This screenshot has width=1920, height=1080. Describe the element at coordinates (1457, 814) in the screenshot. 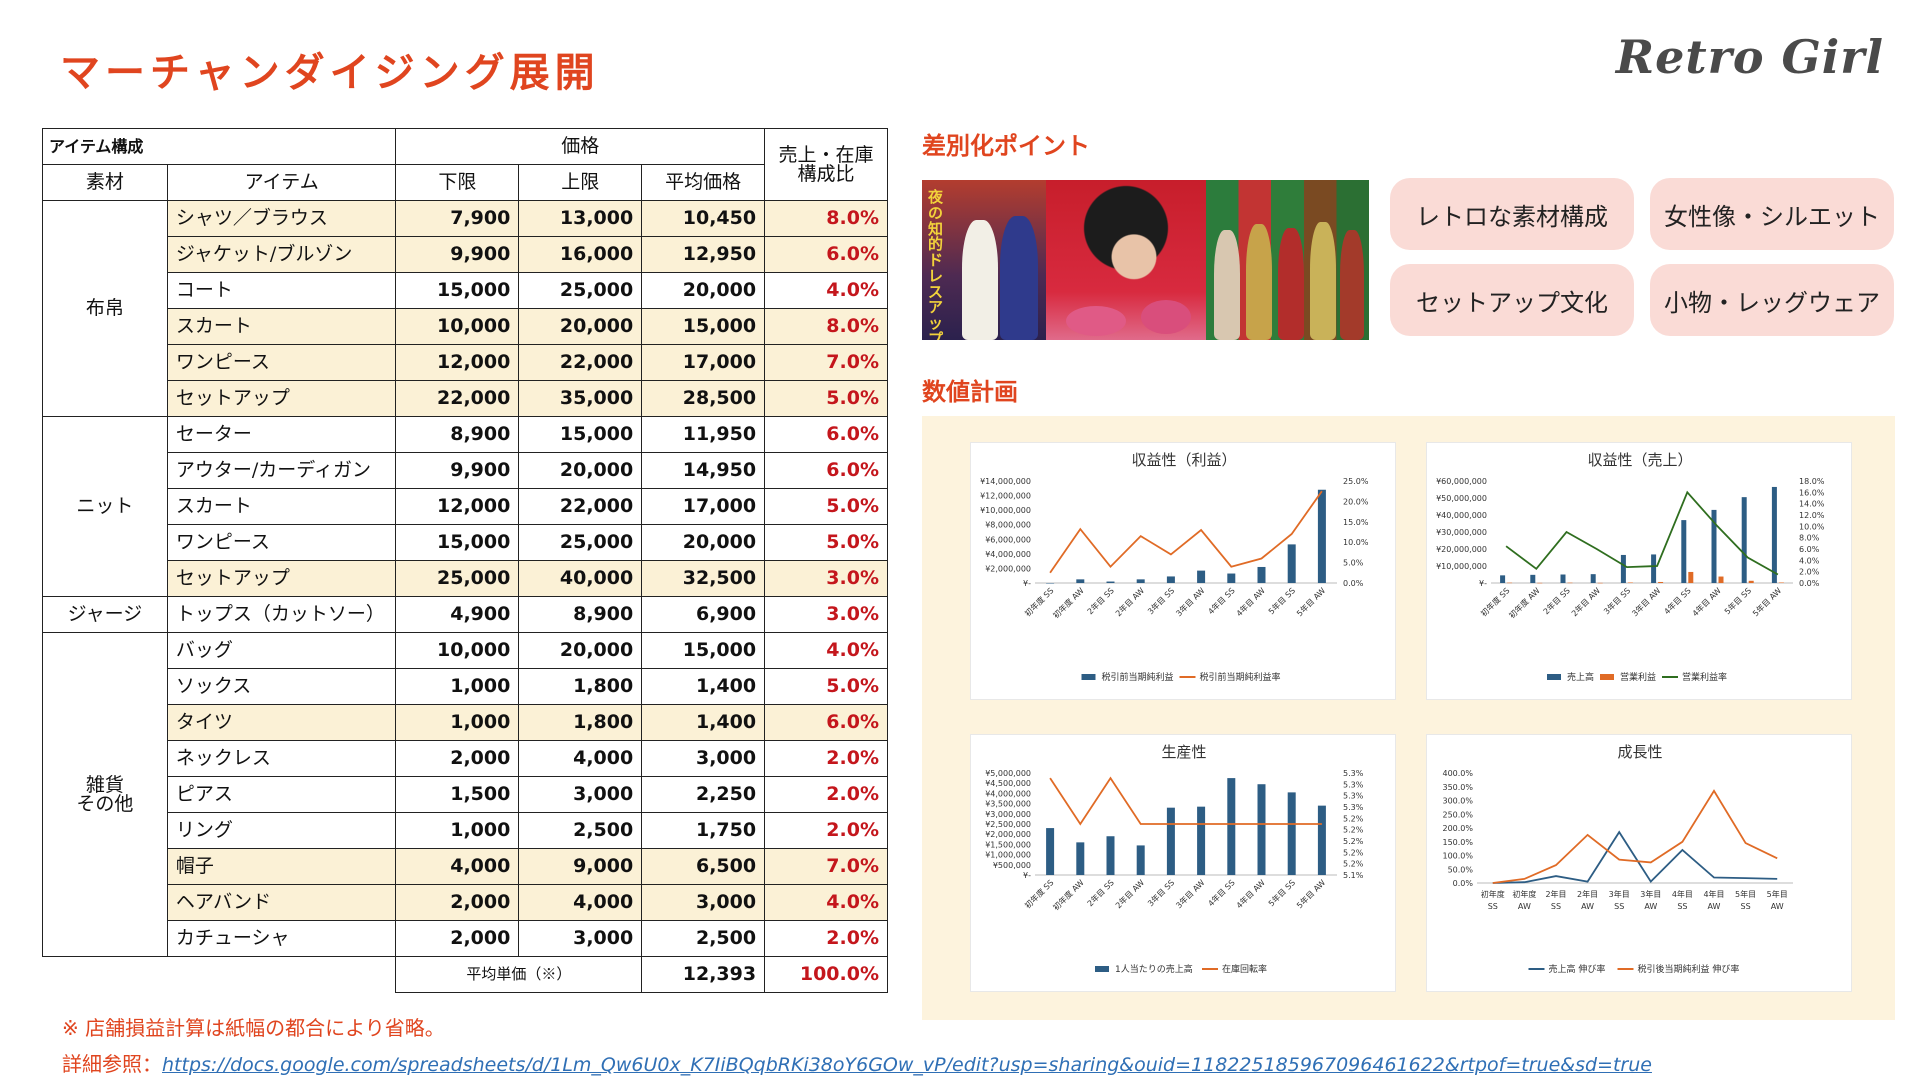

I see `y-tick-label: 250.0%` at that location.